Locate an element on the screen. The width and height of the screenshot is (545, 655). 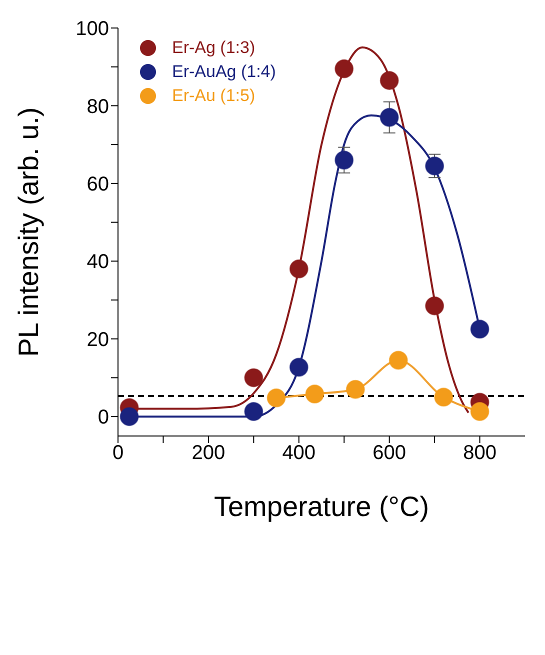
legend-label: Er-Ag (1:3) is located at coordinates (214, 48).